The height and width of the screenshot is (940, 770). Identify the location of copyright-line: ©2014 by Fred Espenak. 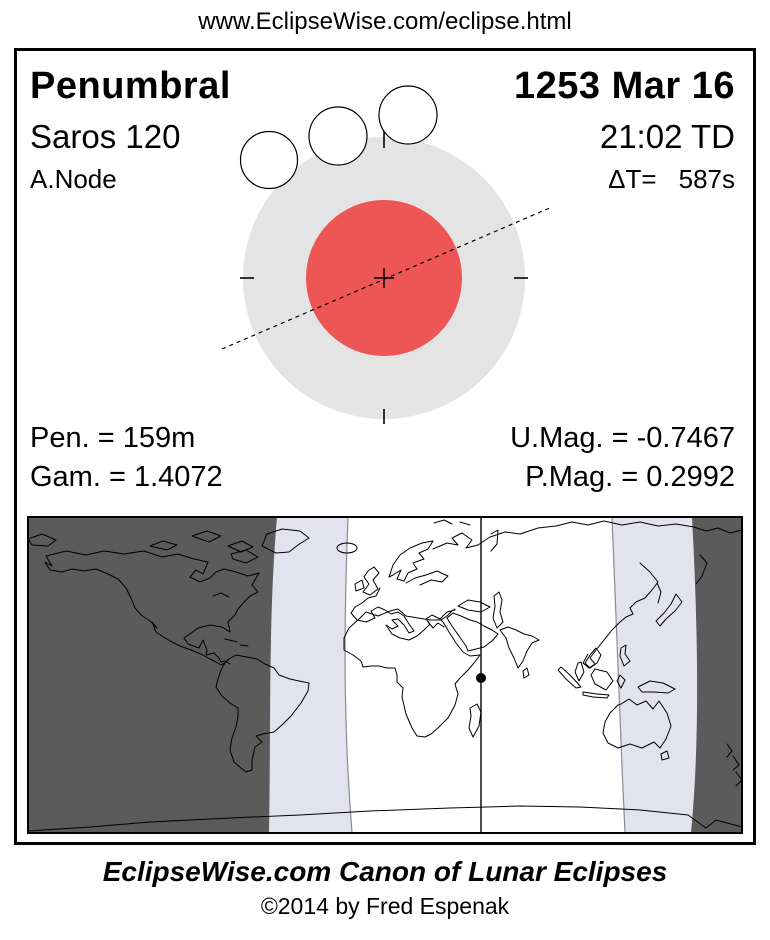
(385, 906).